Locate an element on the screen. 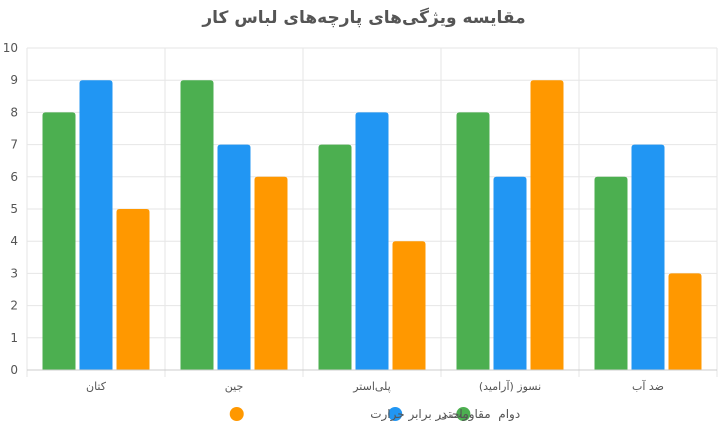 The height and width of the screenshot is (433, 719). y-tick-label: 0 is located at coordinates (14, 370).